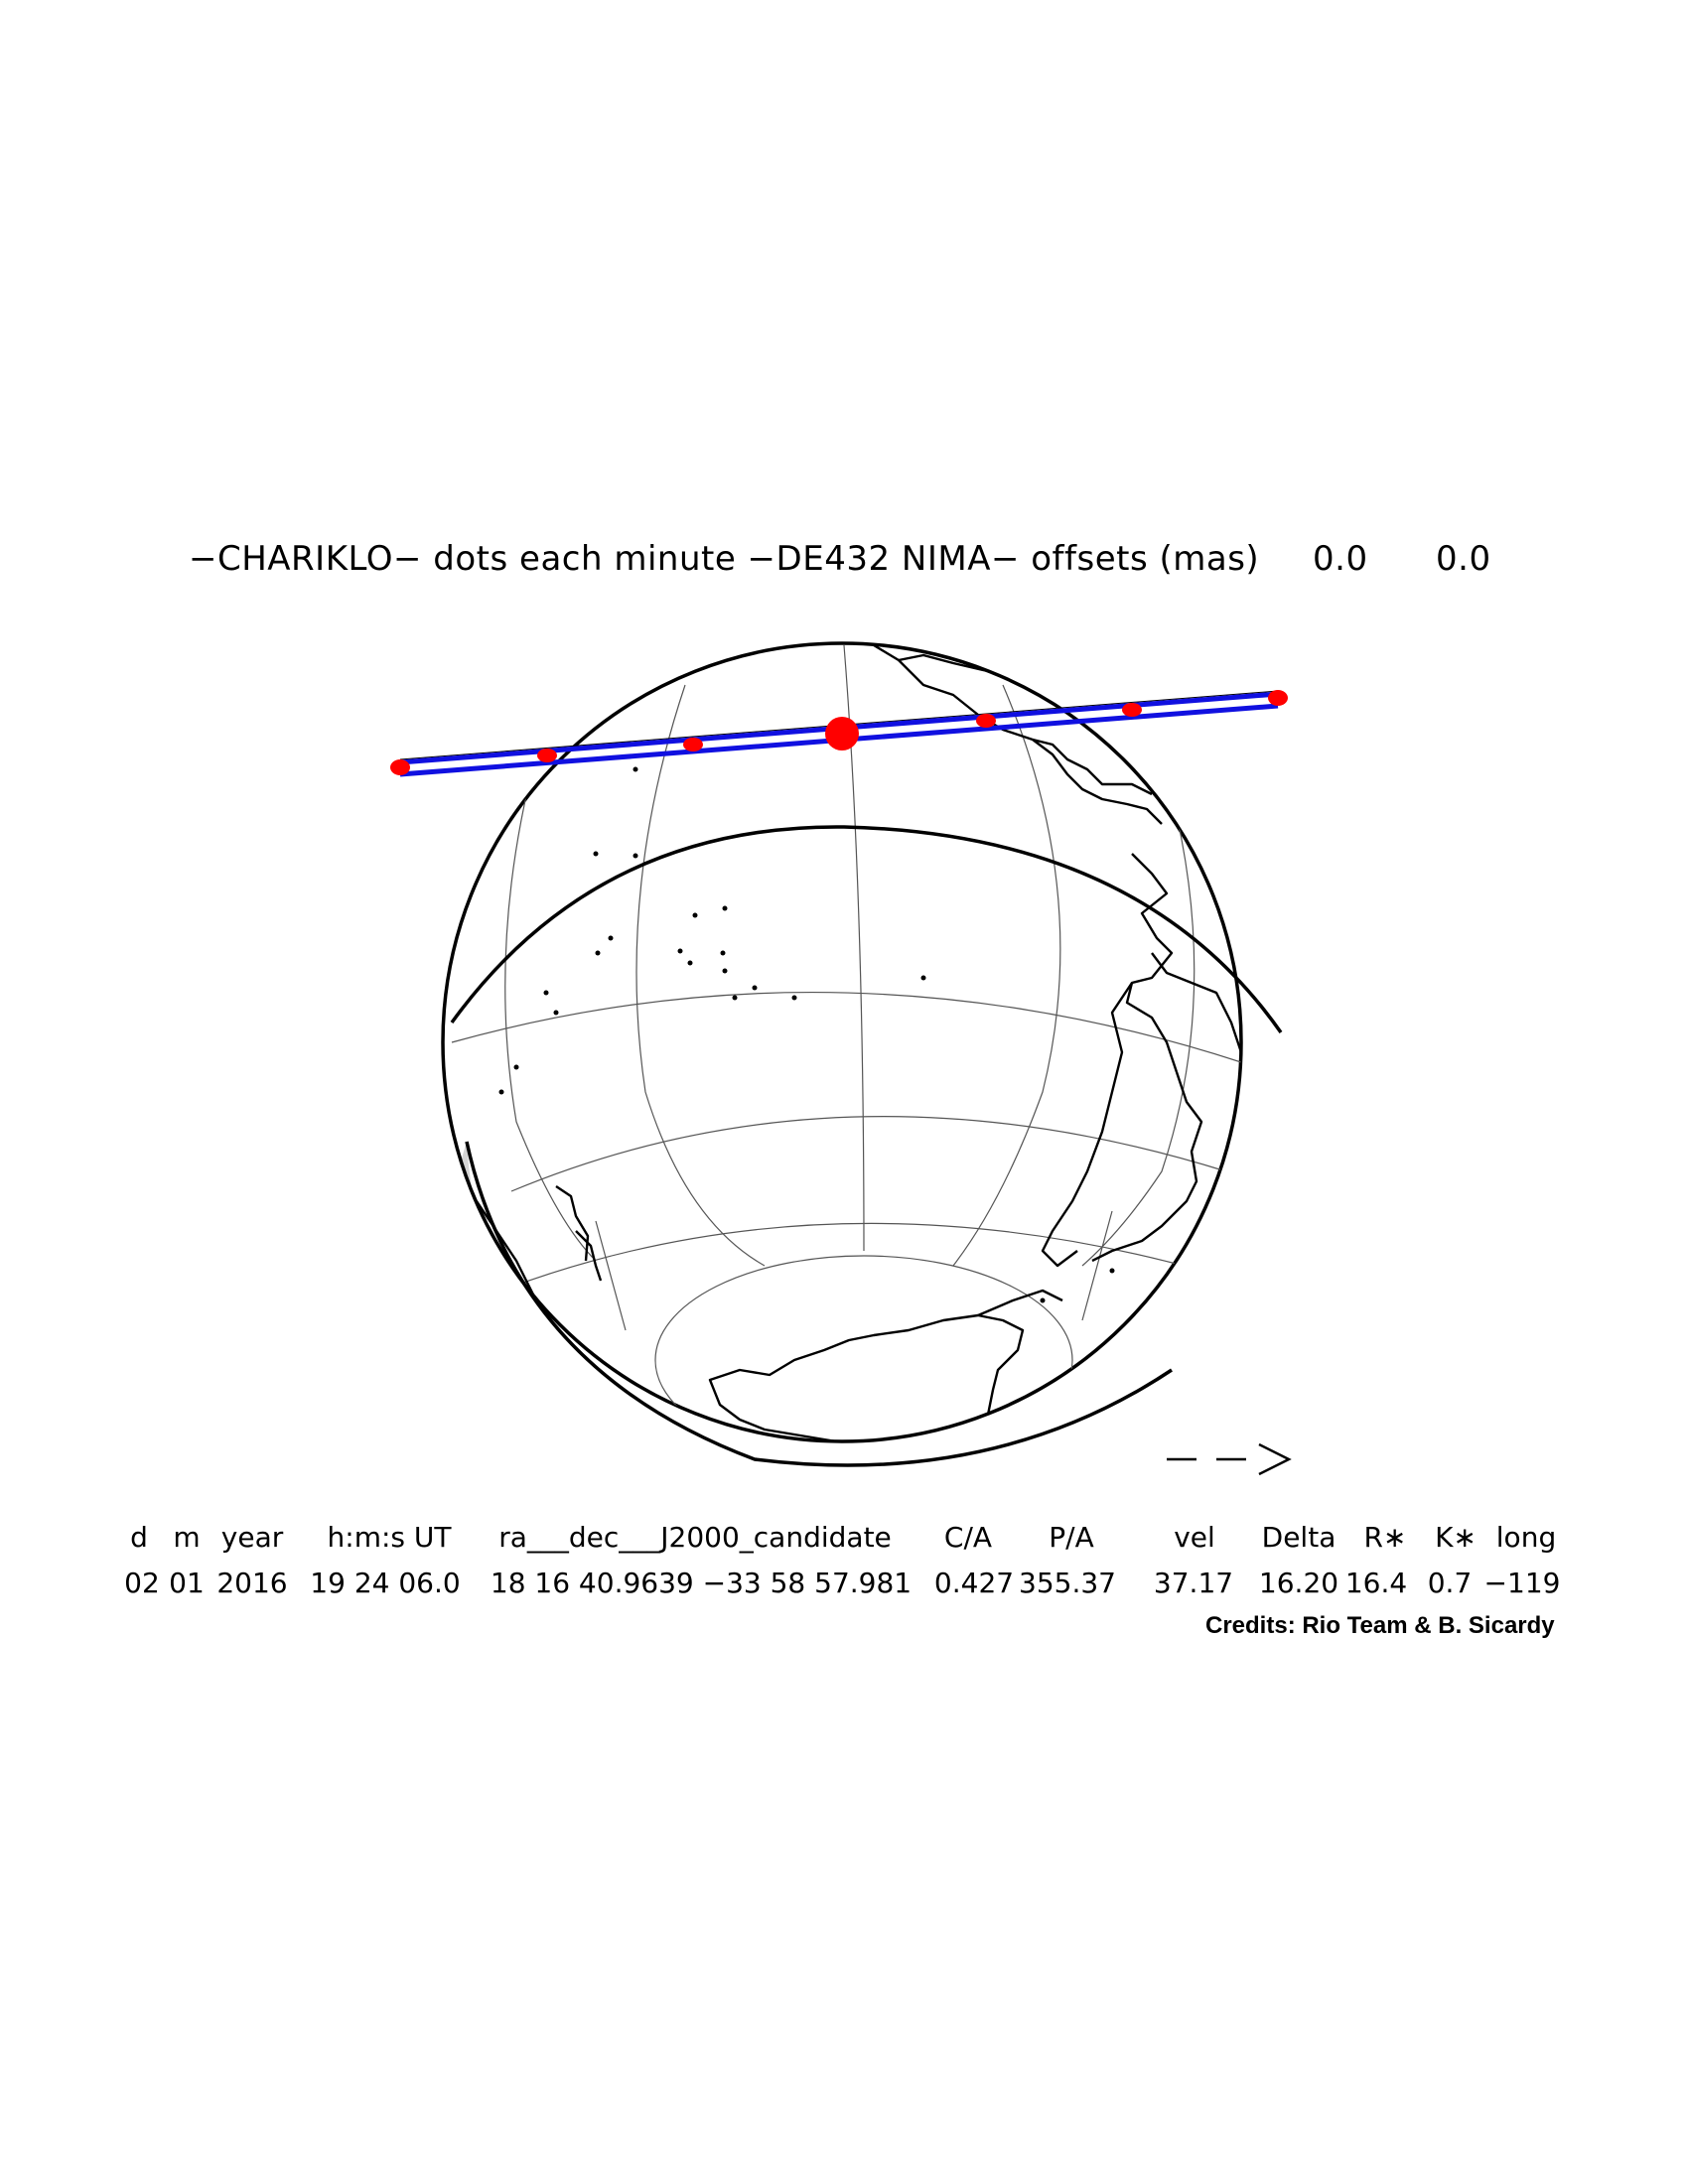 This screenshot has width=1688, height=2184. Describe the element at coordinates (1229, 1459) in the screenshot. I see `arrow-right-icon` at that location.